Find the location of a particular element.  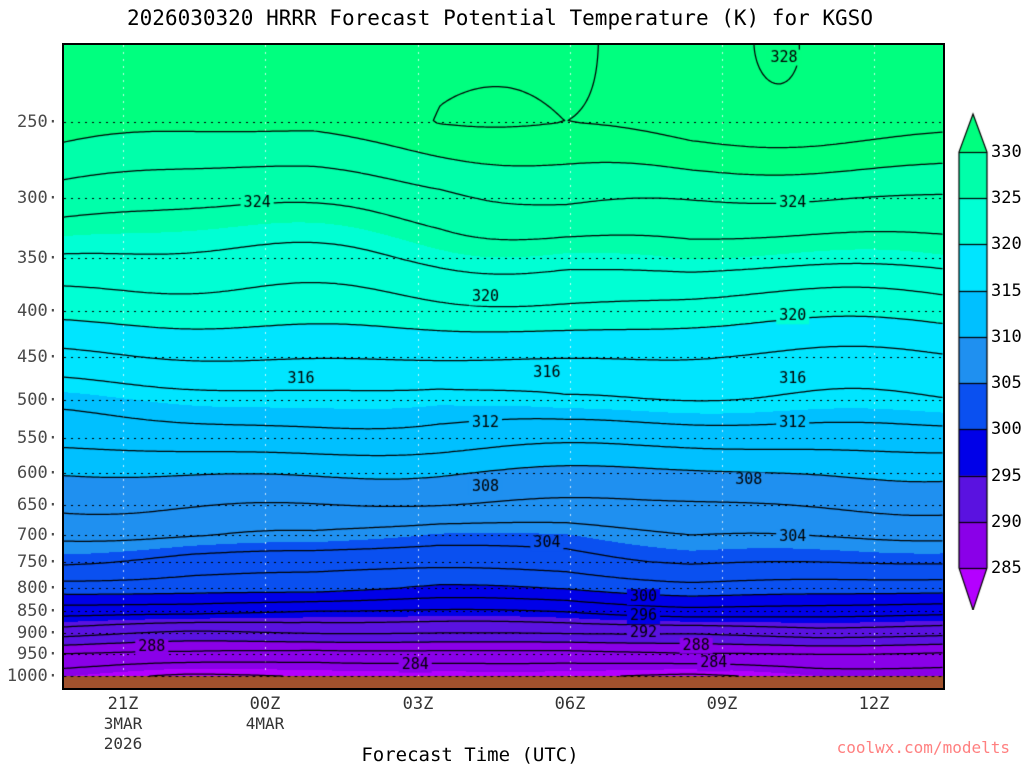

y-tick-700: 700· is located at coordinates (37, 535).